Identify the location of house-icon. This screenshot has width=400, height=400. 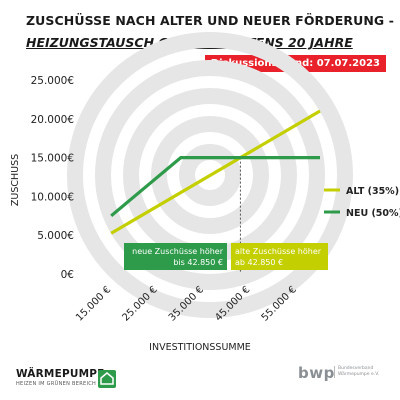
(107, 379).